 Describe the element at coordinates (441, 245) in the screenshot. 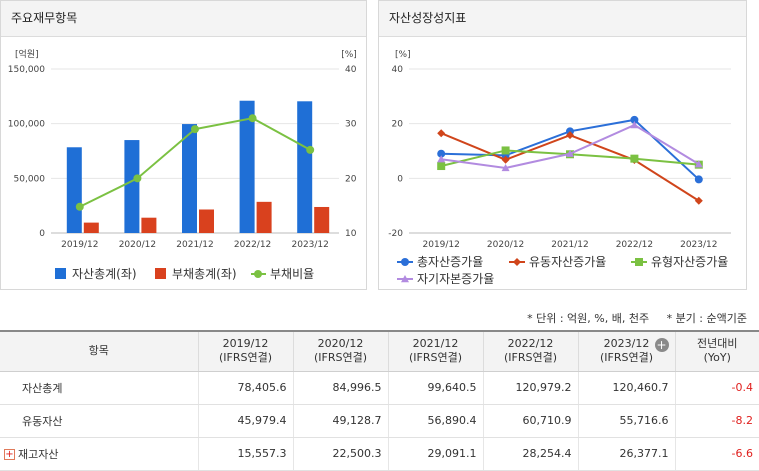

I see `x-tick-label: 2019/12` at that location.